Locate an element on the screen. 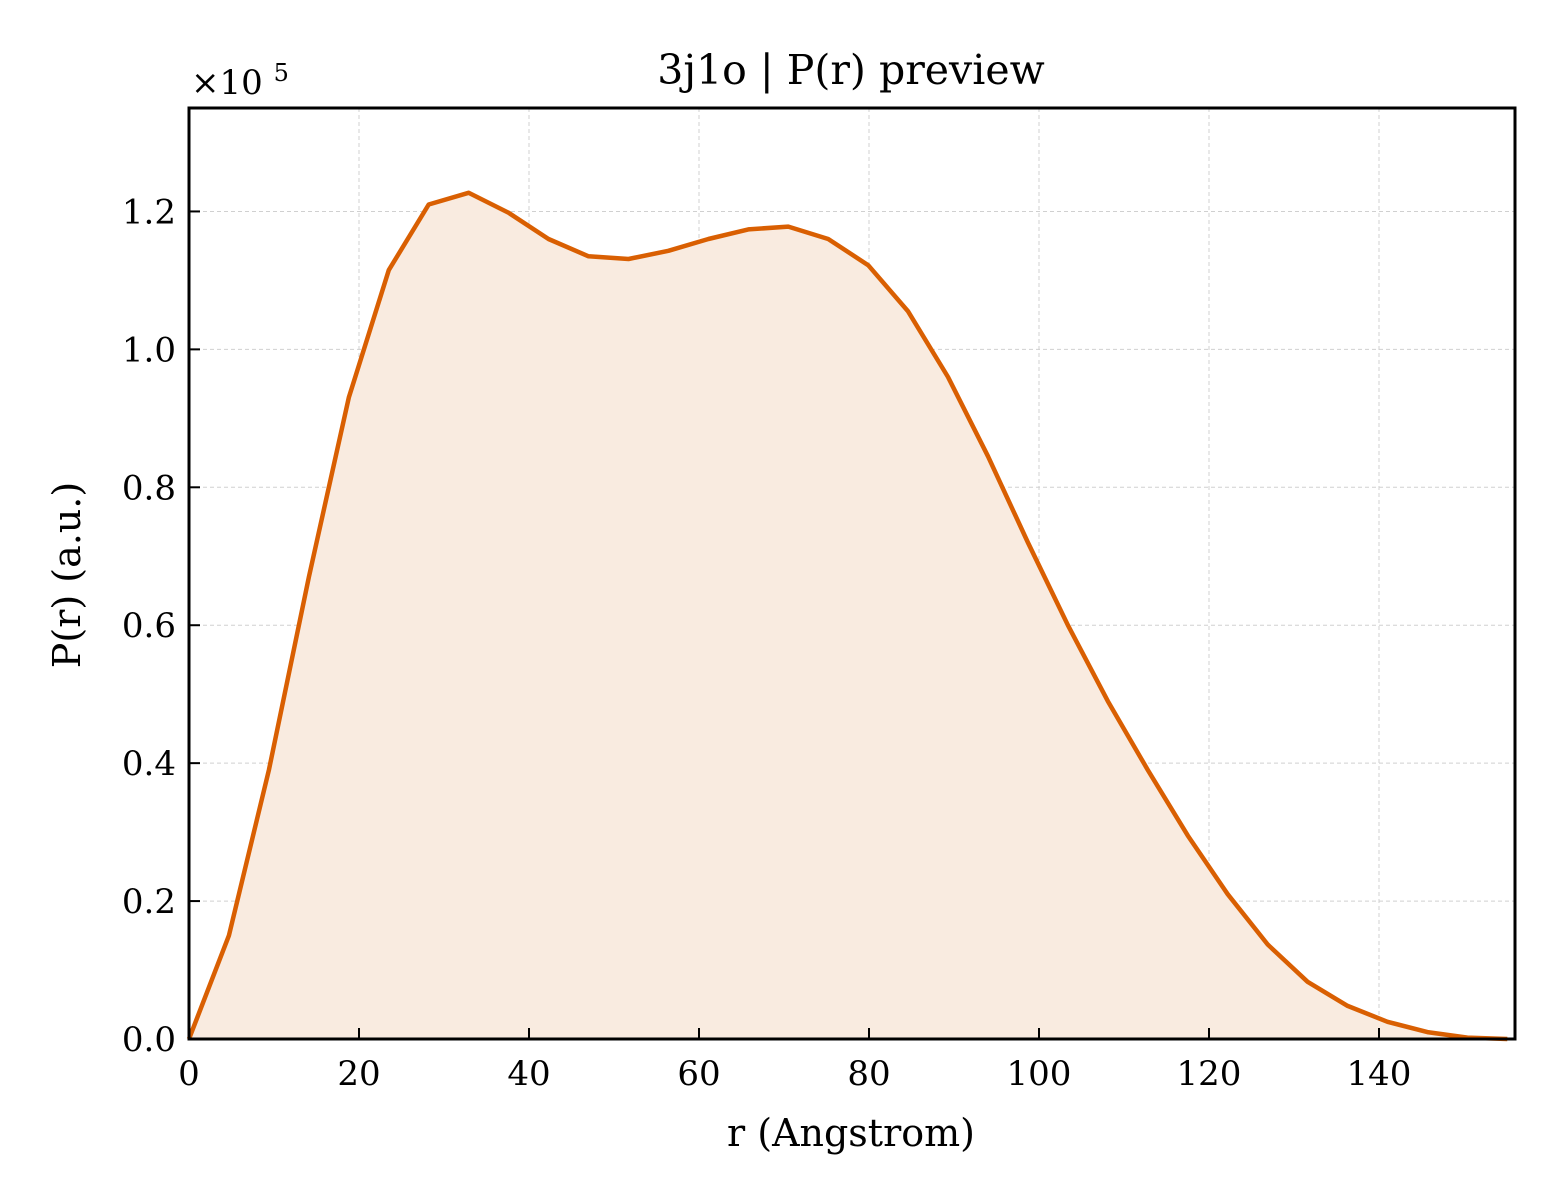  x-tick-label: 120 is located at coordinates (1209, 1074).